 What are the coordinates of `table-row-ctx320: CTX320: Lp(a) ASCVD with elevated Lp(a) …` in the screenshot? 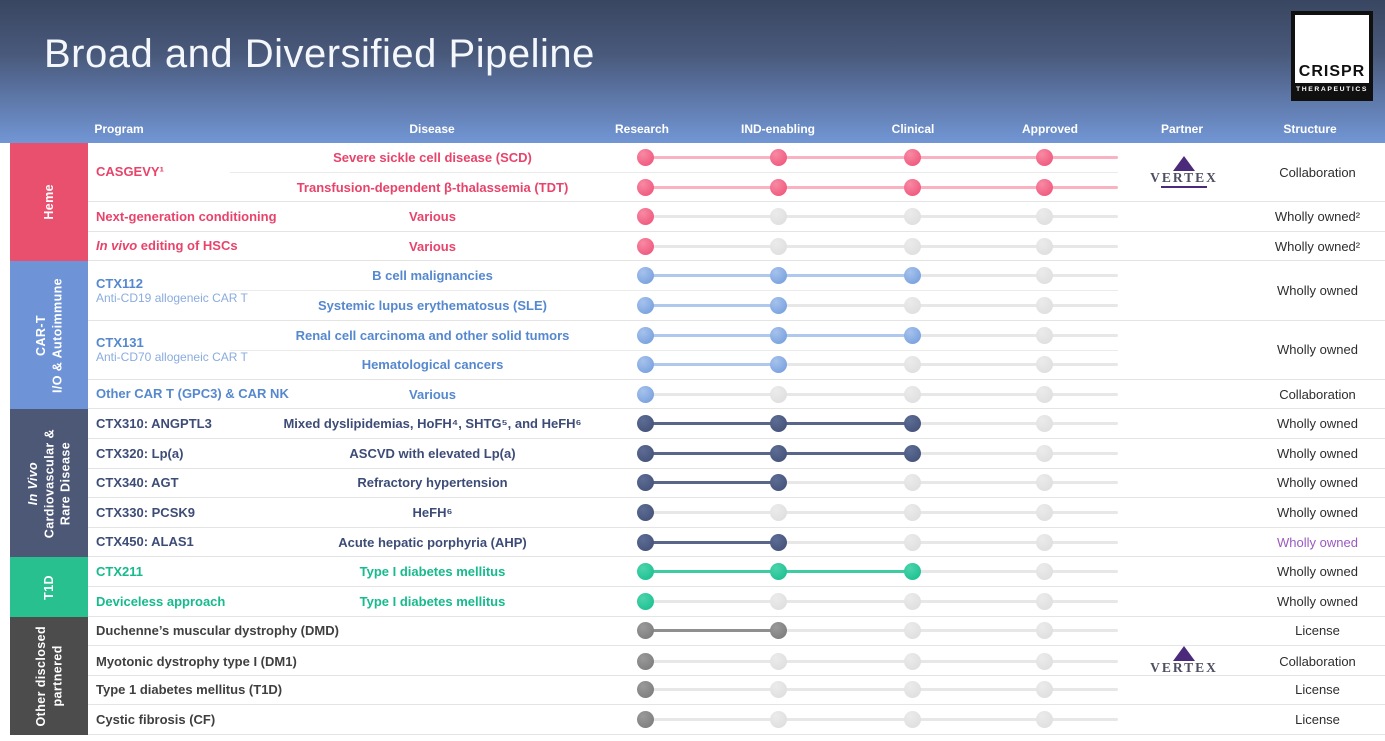 It's located at (736, 453).